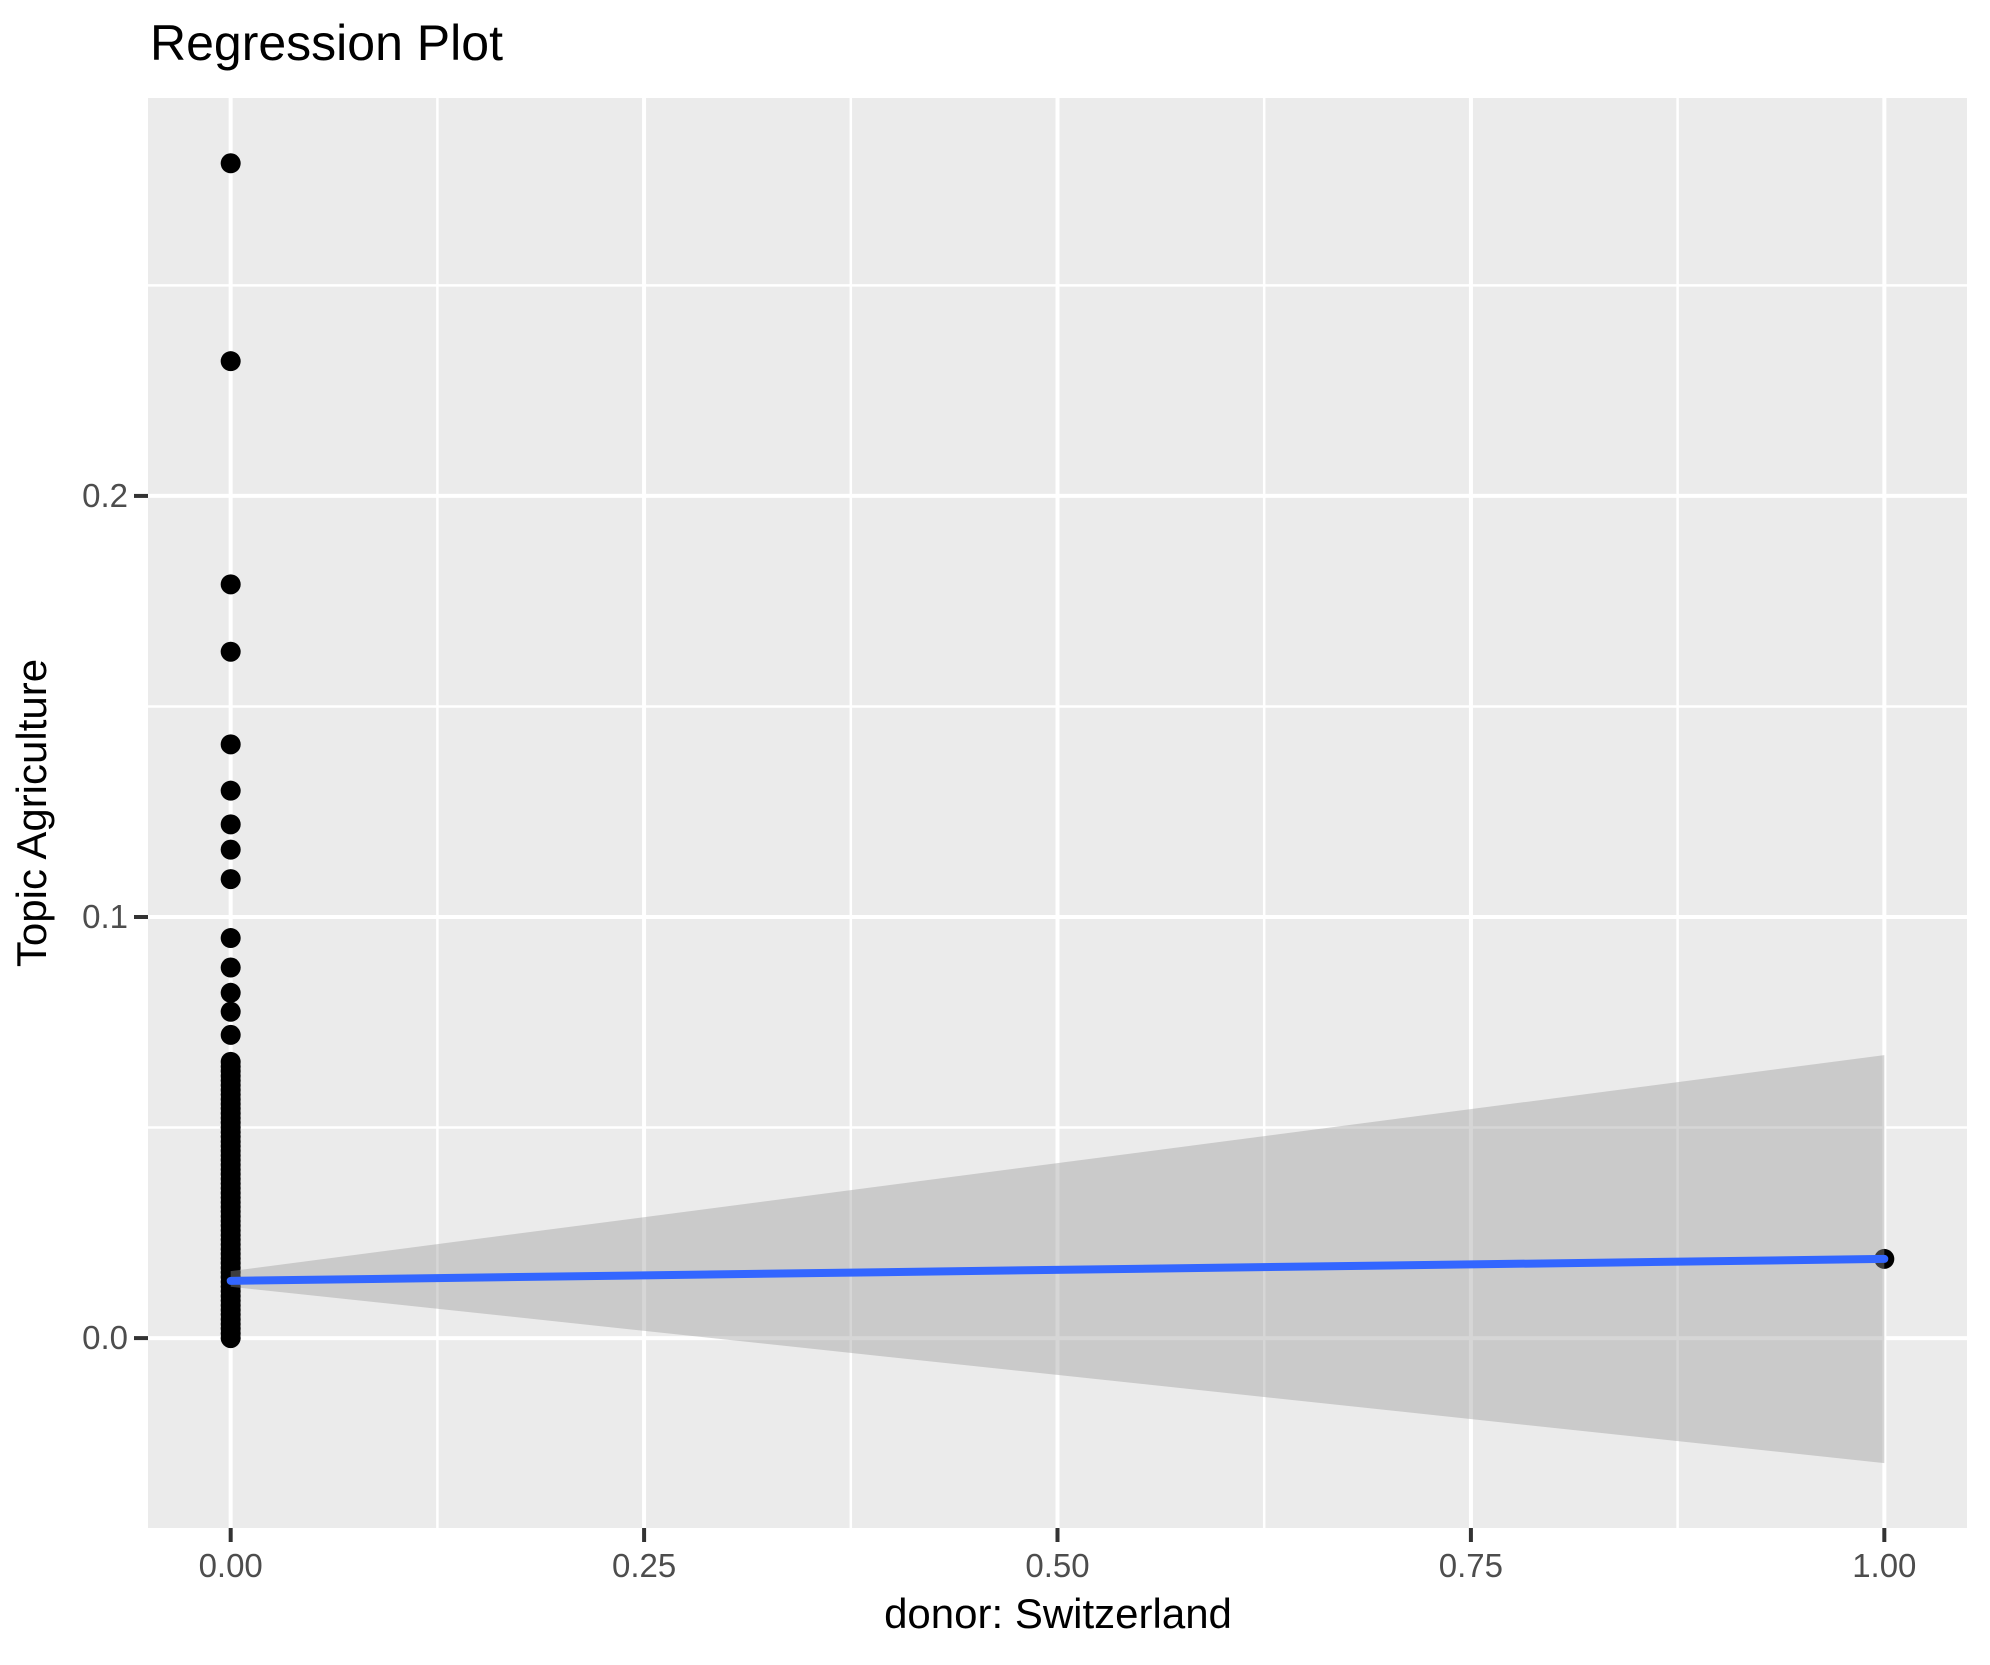 Image resolution: width=1990 pixels, height=1665 pixels. I want to click on x-tick-label: 0.75, so click(1471, 1565).